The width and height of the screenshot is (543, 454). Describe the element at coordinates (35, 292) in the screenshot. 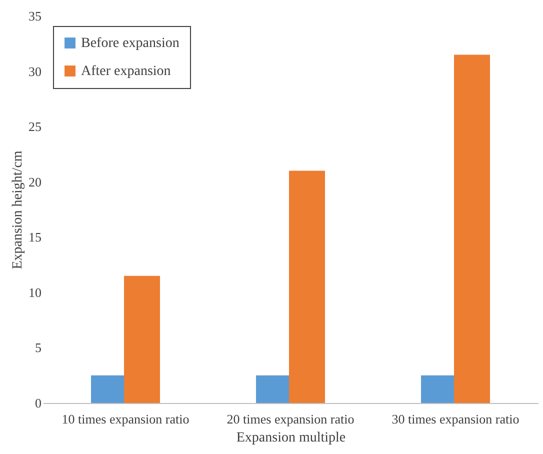

I see `y-tick-label: 10` at that location.